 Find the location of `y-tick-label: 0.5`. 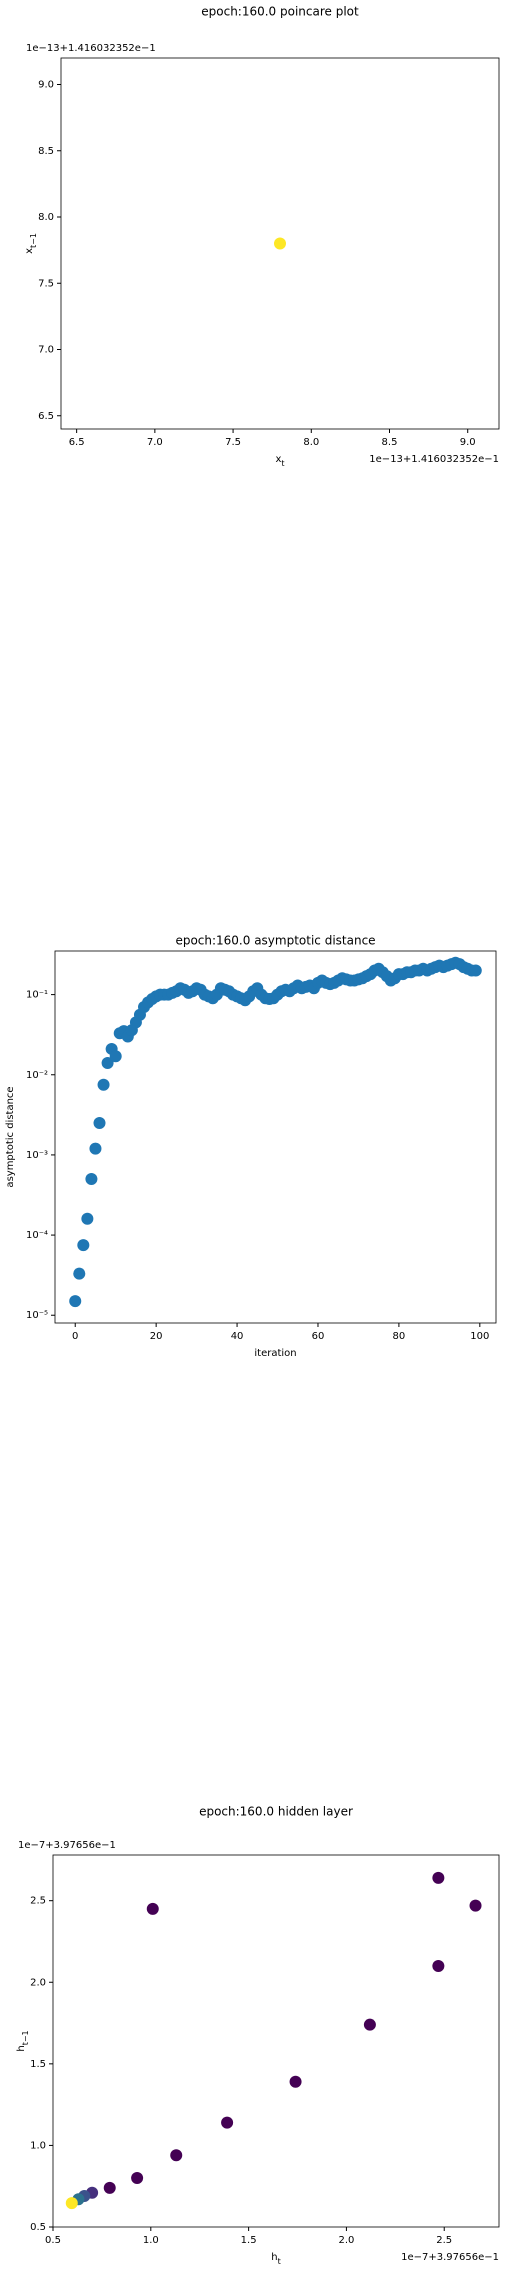

y-tick-label: 0.5 is located at coordinates (38, 2227).